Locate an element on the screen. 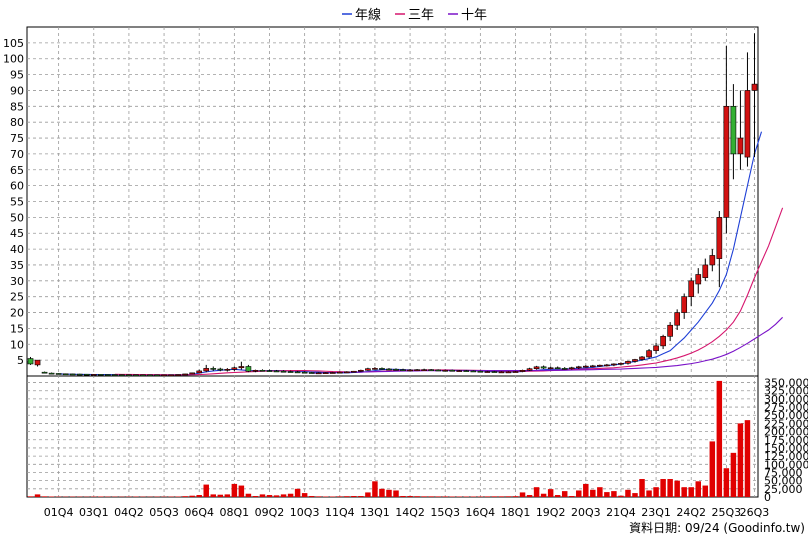  x-tick-label: 19Q2 is located at coordinates (551, 512).